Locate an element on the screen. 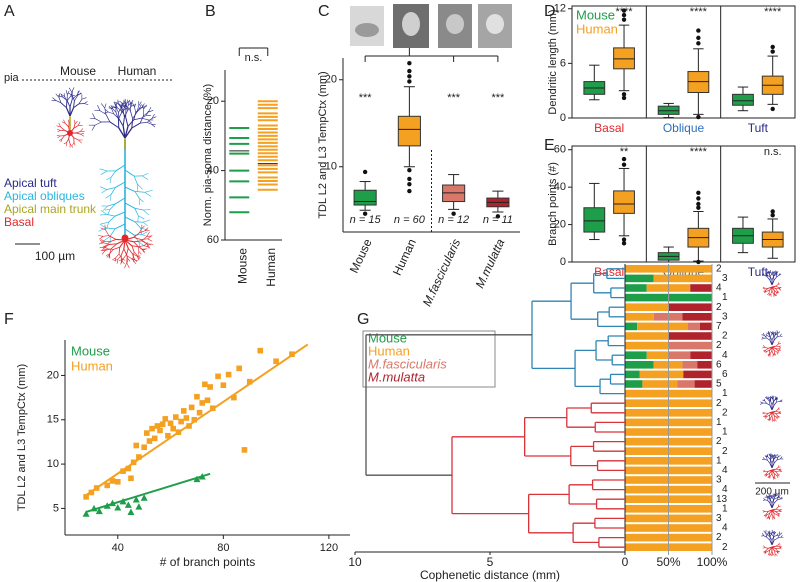  panel-letter: A is located at coordinates (9, 11).